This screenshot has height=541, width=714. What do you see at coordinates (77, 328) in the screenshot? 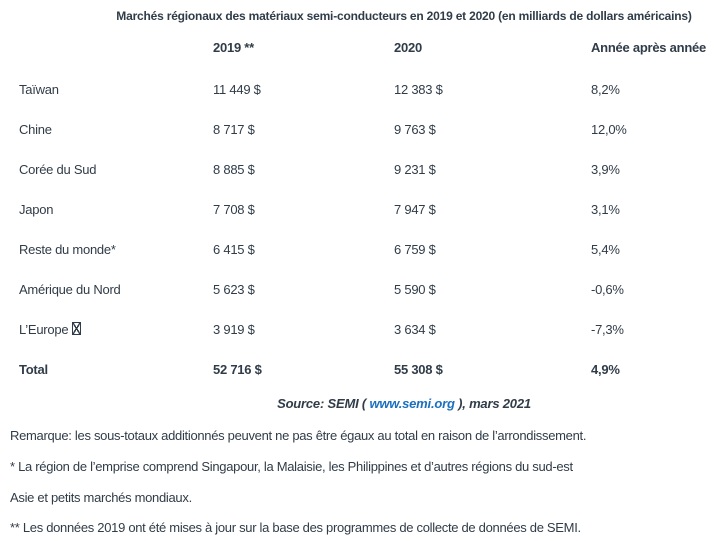
I see `missing-glyph-icon` at bounding box center [77, 328].